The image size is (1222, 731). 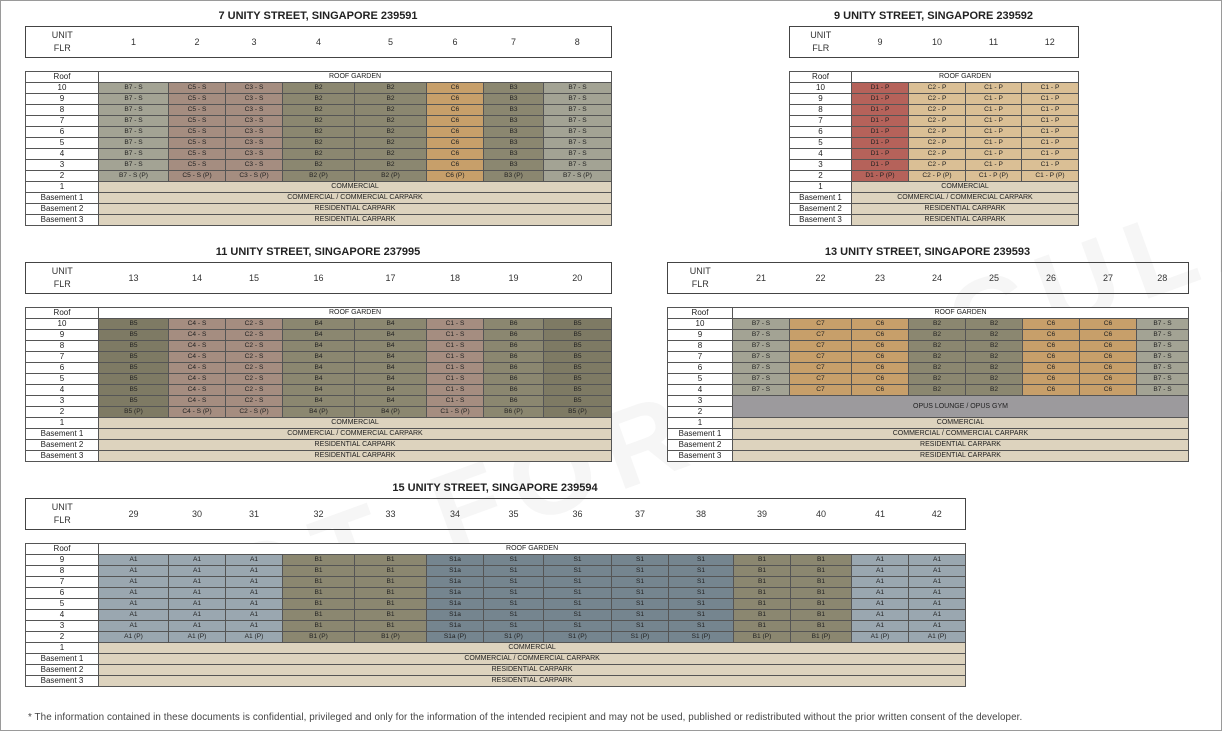 I want to click on floor-label: 1, so click(x=700, y=423).